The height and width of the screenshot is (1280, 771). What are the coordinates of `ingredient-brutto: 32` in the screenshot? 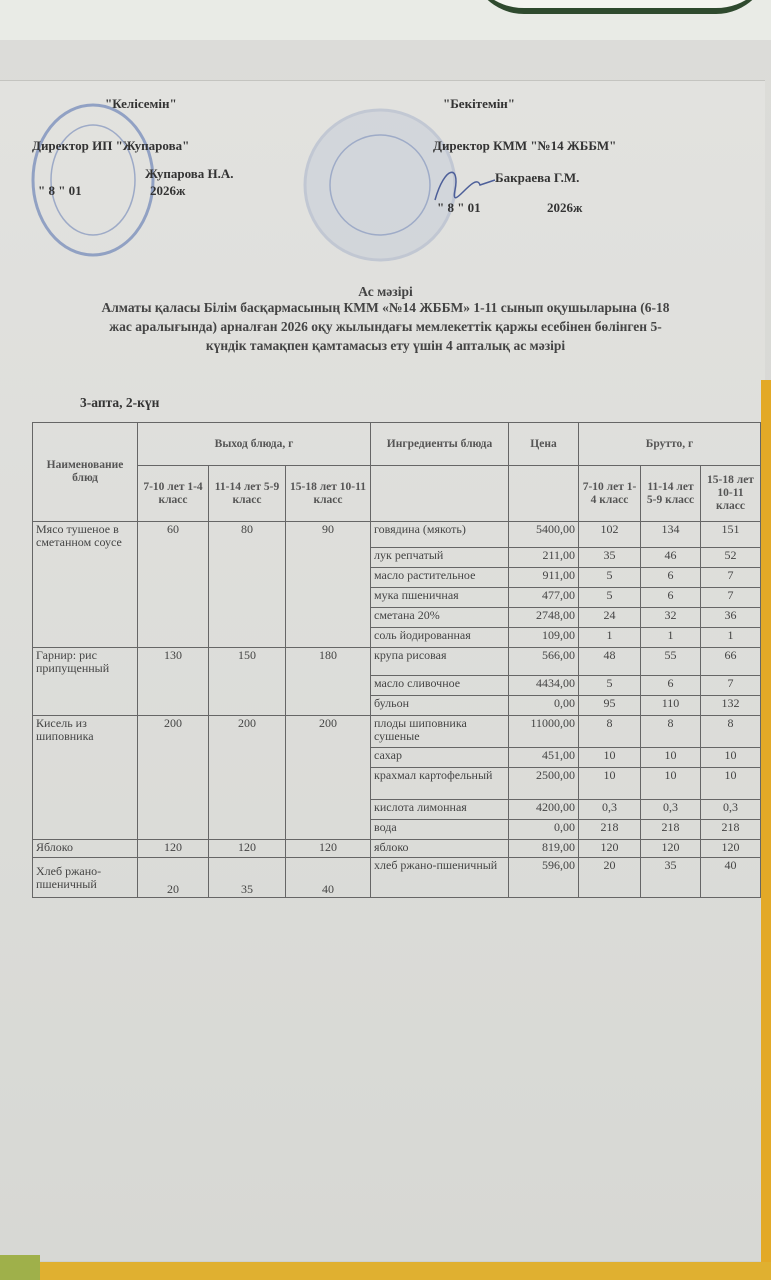 It's located at (670, 617).